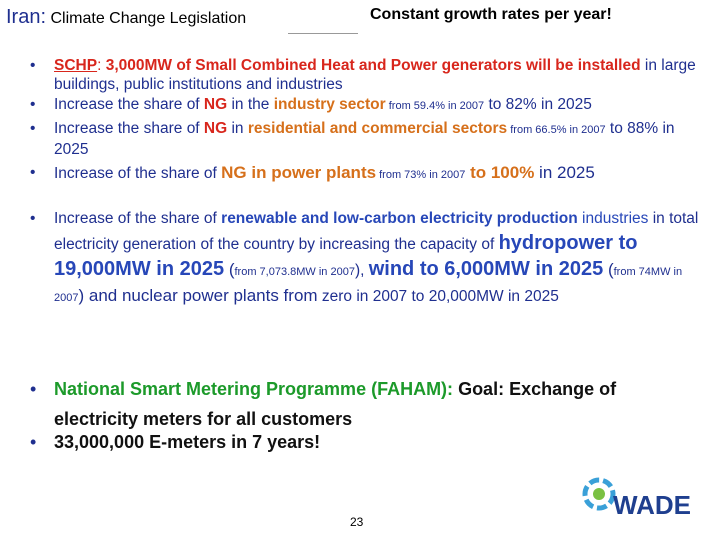 This screenshot has width=720, height=540. What do you see at coordinates (101, 65) in the screenshot?
I see `seg: :` at bounding box center [101, 65].